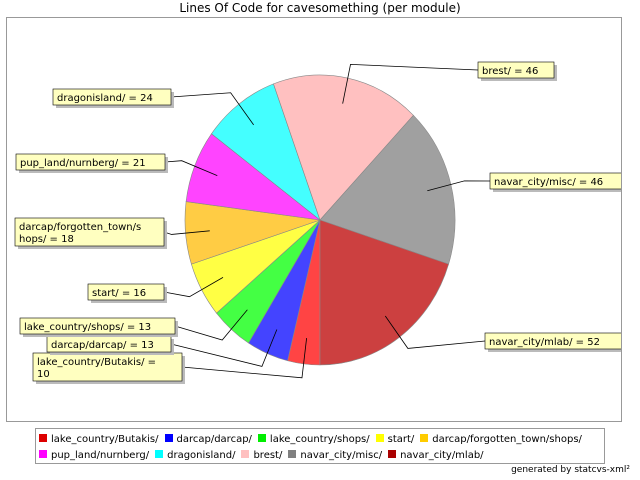 Image resolution: width=640 pixels, height=480 pixels. Describe the element at coordinates (510, 71) in the screenshot. I see `slice-label-text: brest/ = 46` at that location.